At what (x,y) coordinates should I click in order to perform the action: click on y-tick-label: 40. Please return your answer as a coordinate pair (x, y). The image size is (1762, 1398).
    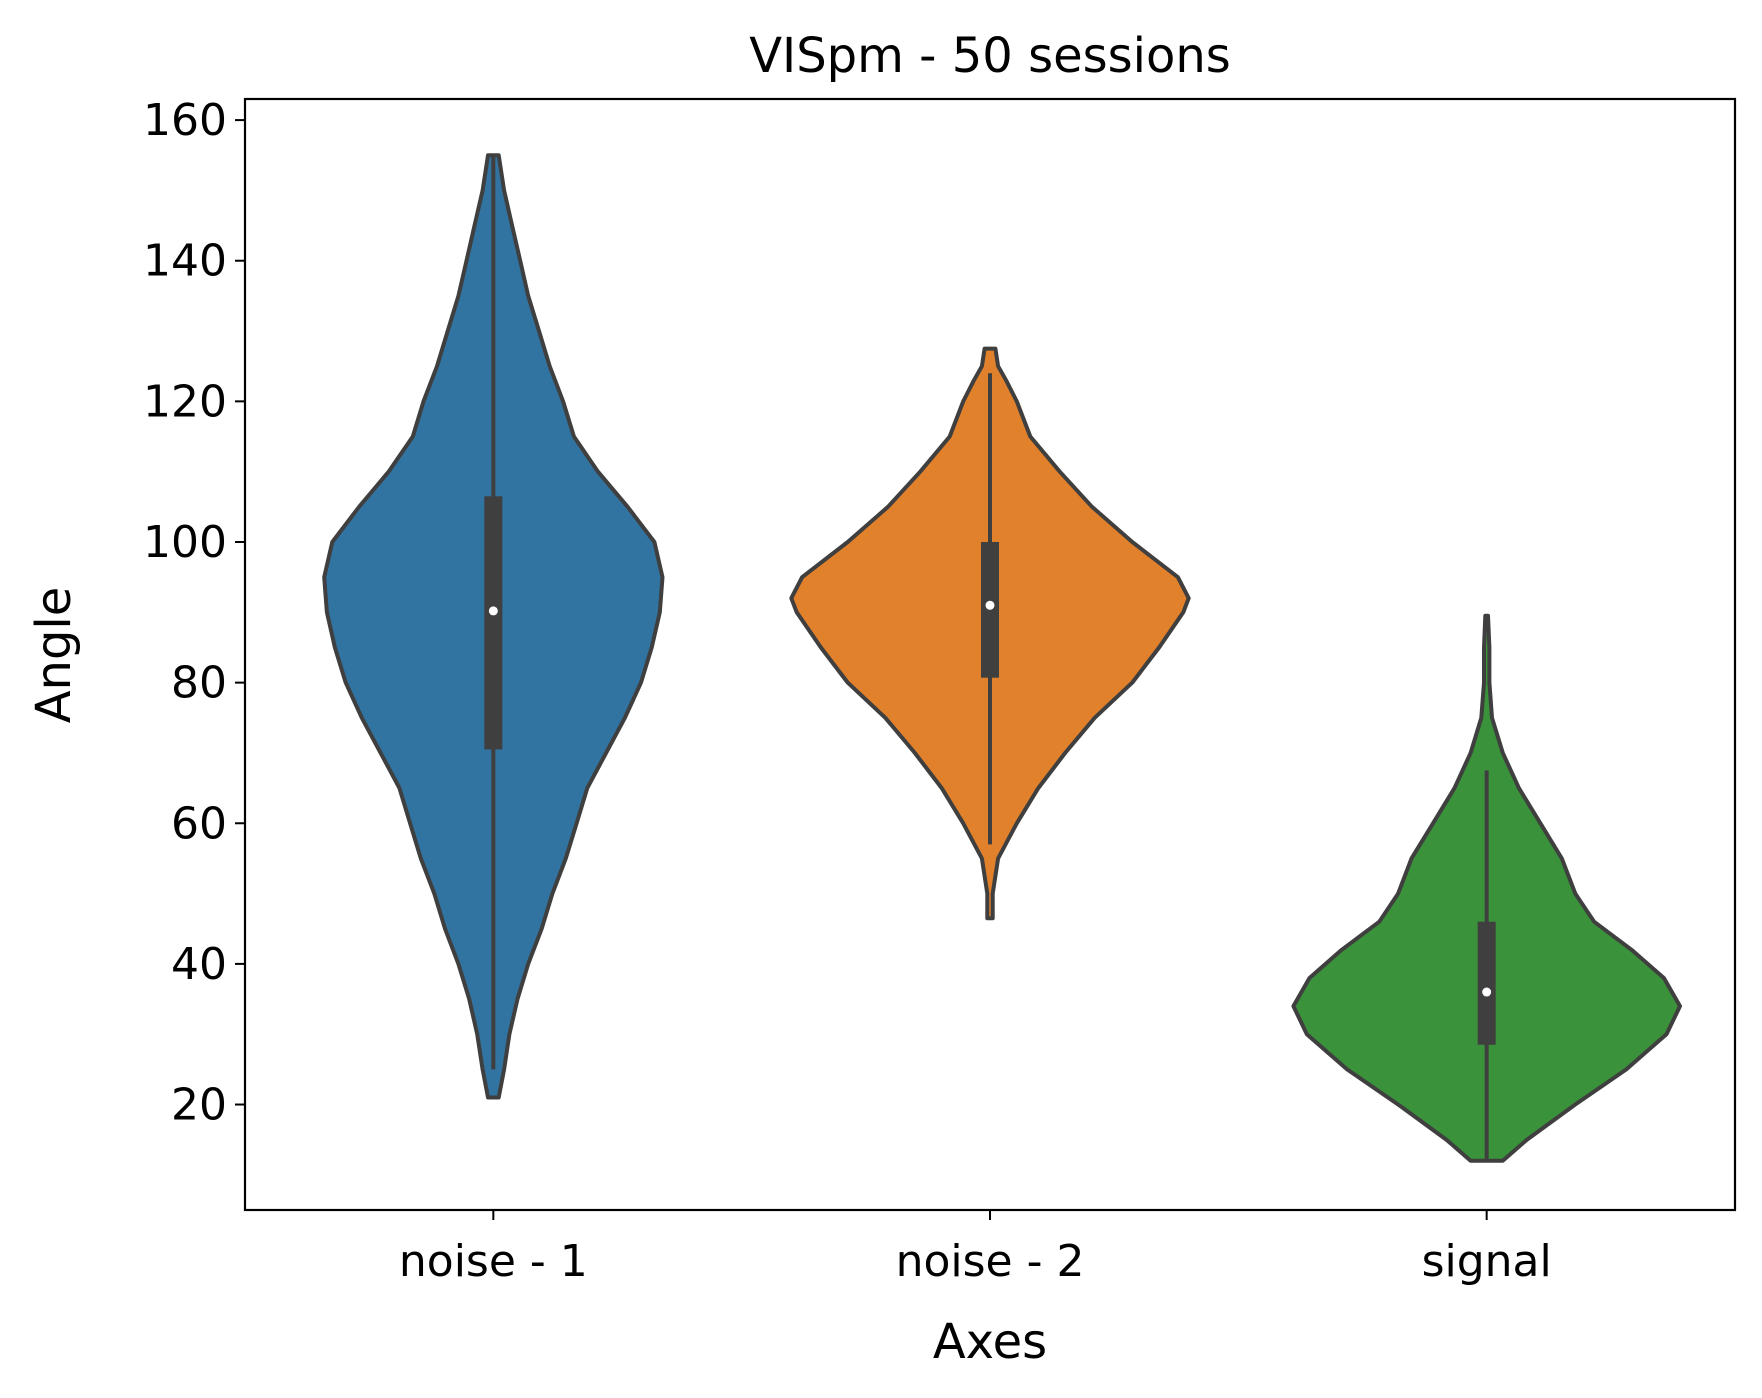
    Looking at the image, I should click on (199, 964).